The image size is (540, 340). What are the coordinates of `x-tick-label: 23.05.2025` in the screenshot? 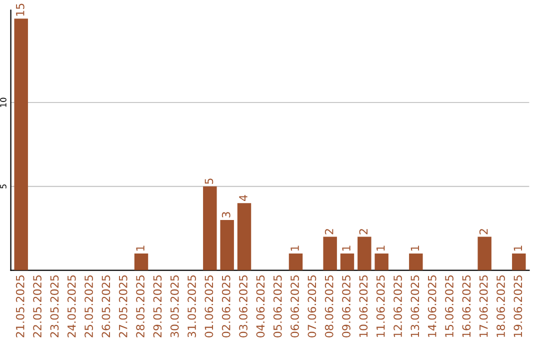 It's located at (54, 306).